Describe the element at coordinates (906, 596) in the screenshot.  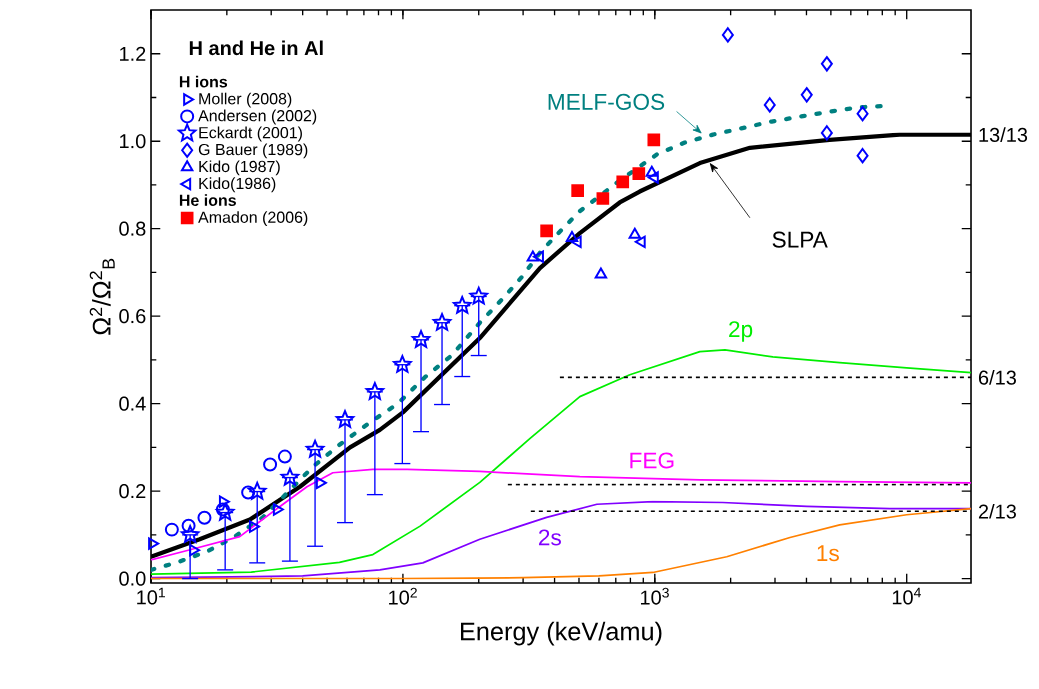
I see `x-tick-label: 10$^{4}$` at that location.